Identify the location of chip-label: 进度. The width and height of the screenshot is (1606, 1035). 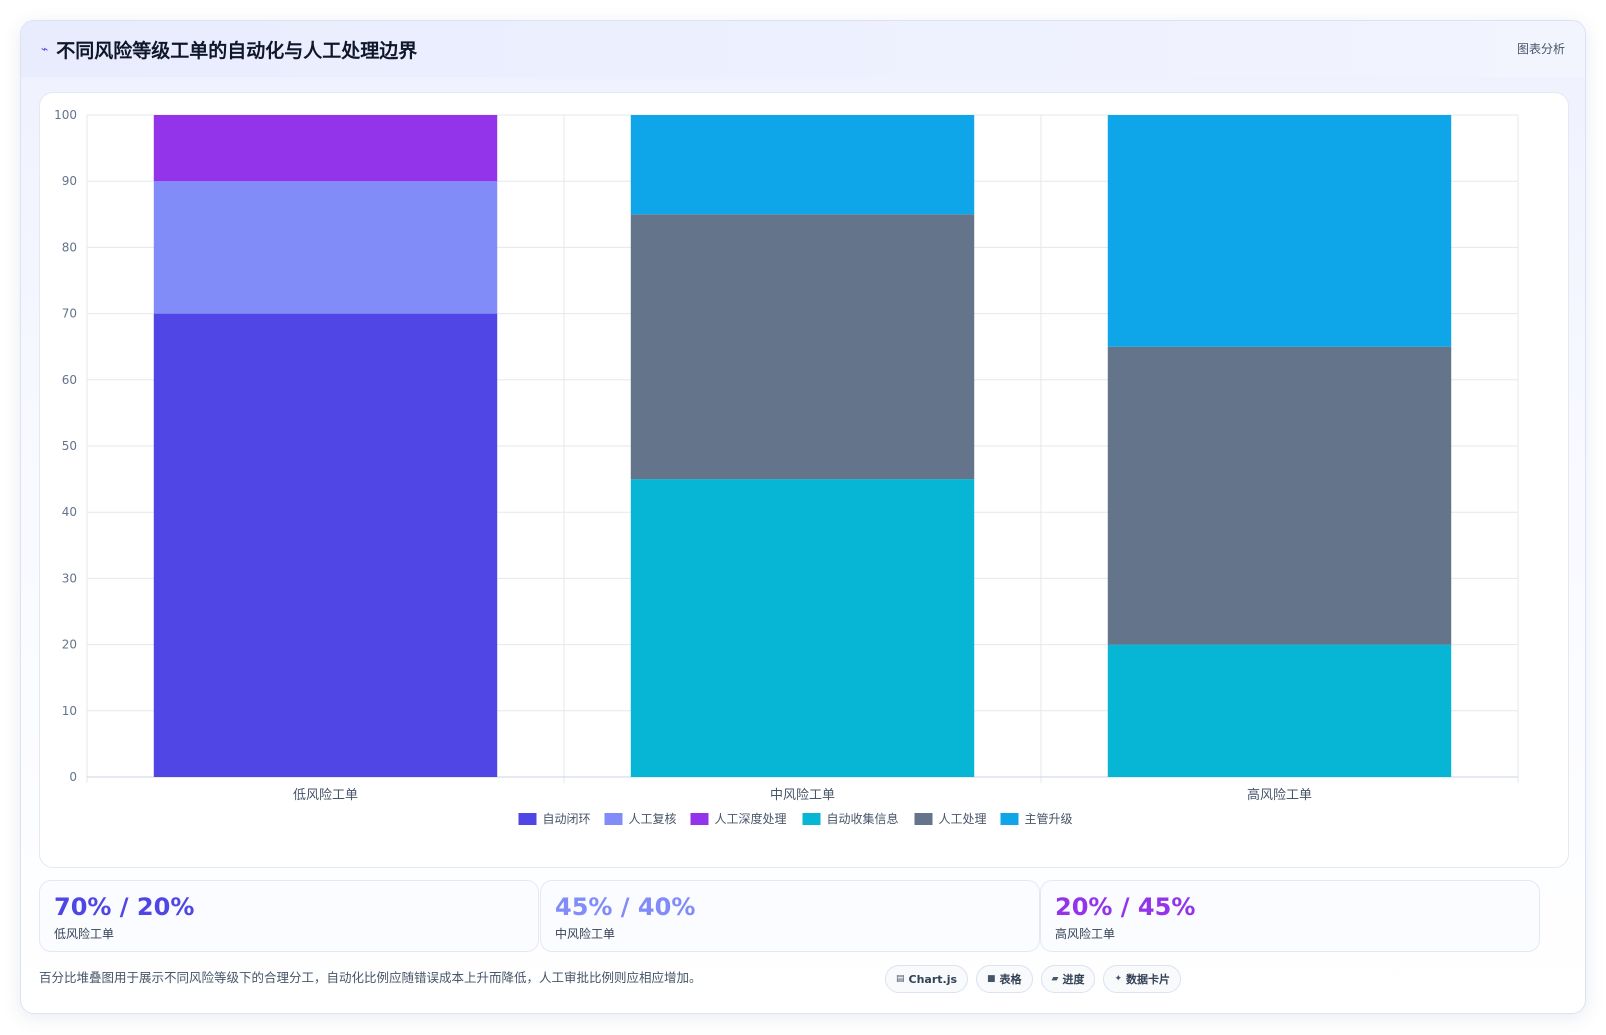
(1073, 979).